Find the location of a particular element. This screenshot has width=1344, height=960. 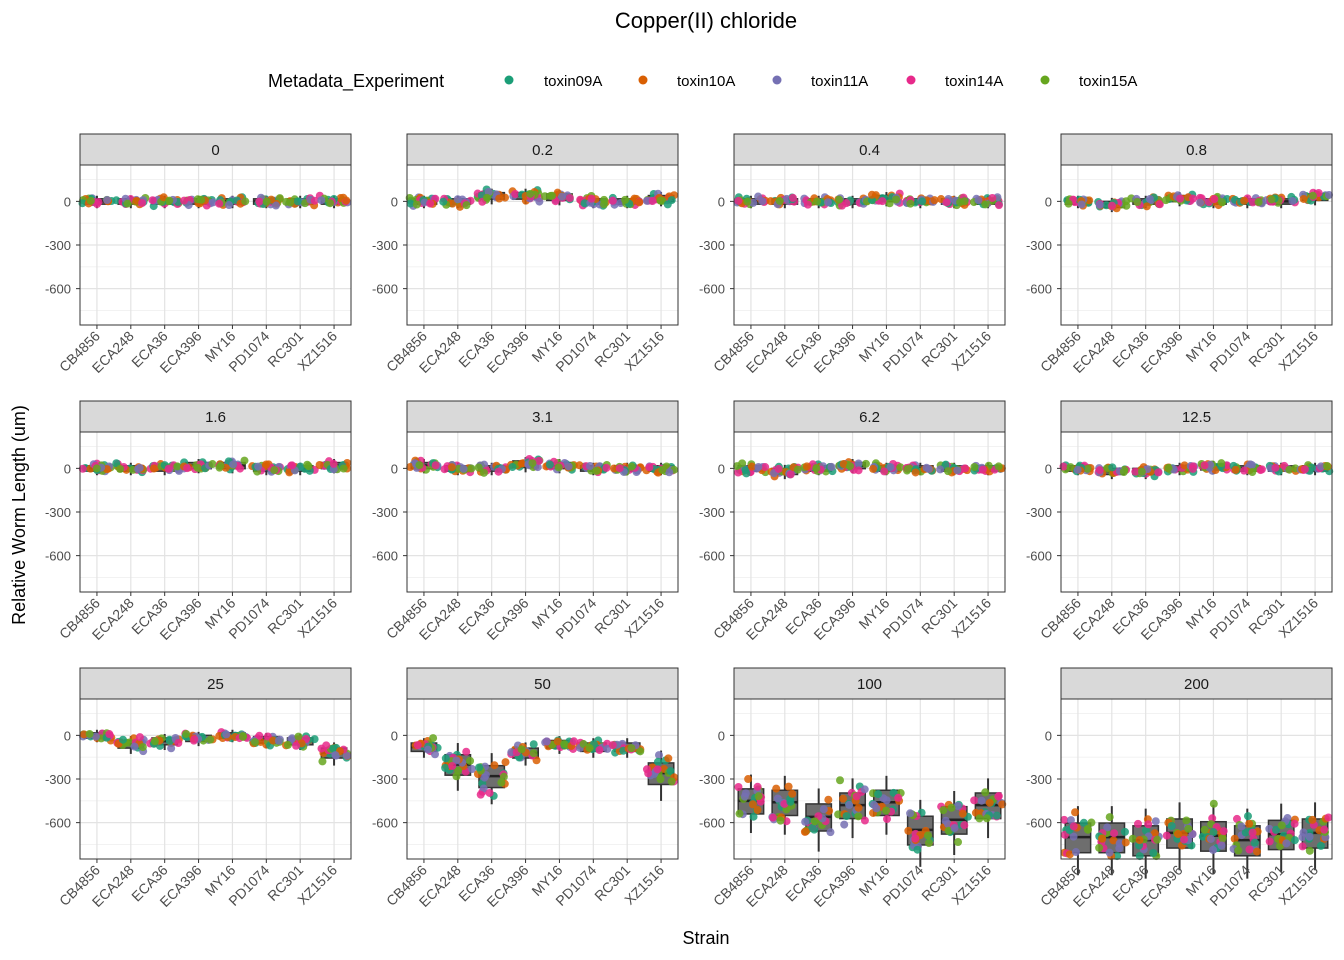

legend-label-toxin10A: toxin10A is located at coordinates (706, 81).